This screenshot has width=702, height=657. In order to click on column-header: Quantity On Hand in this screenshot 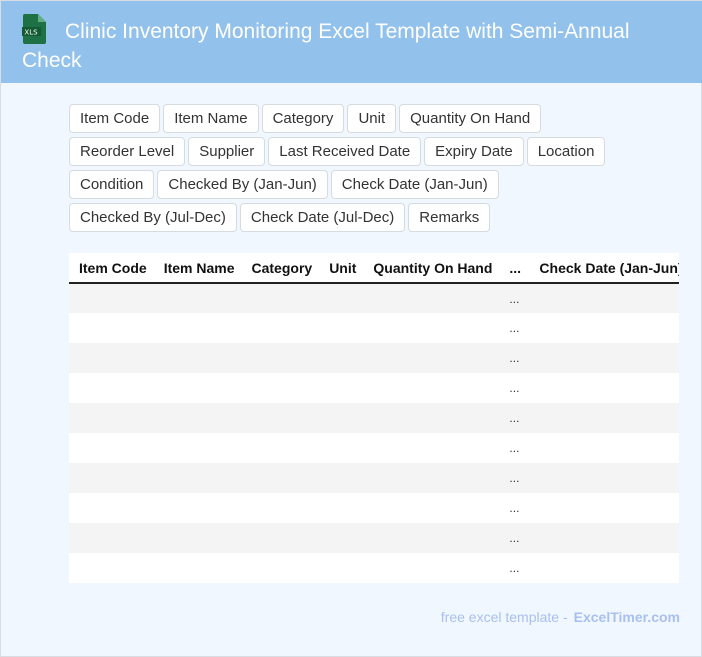, I will do `click(431, 268)`.